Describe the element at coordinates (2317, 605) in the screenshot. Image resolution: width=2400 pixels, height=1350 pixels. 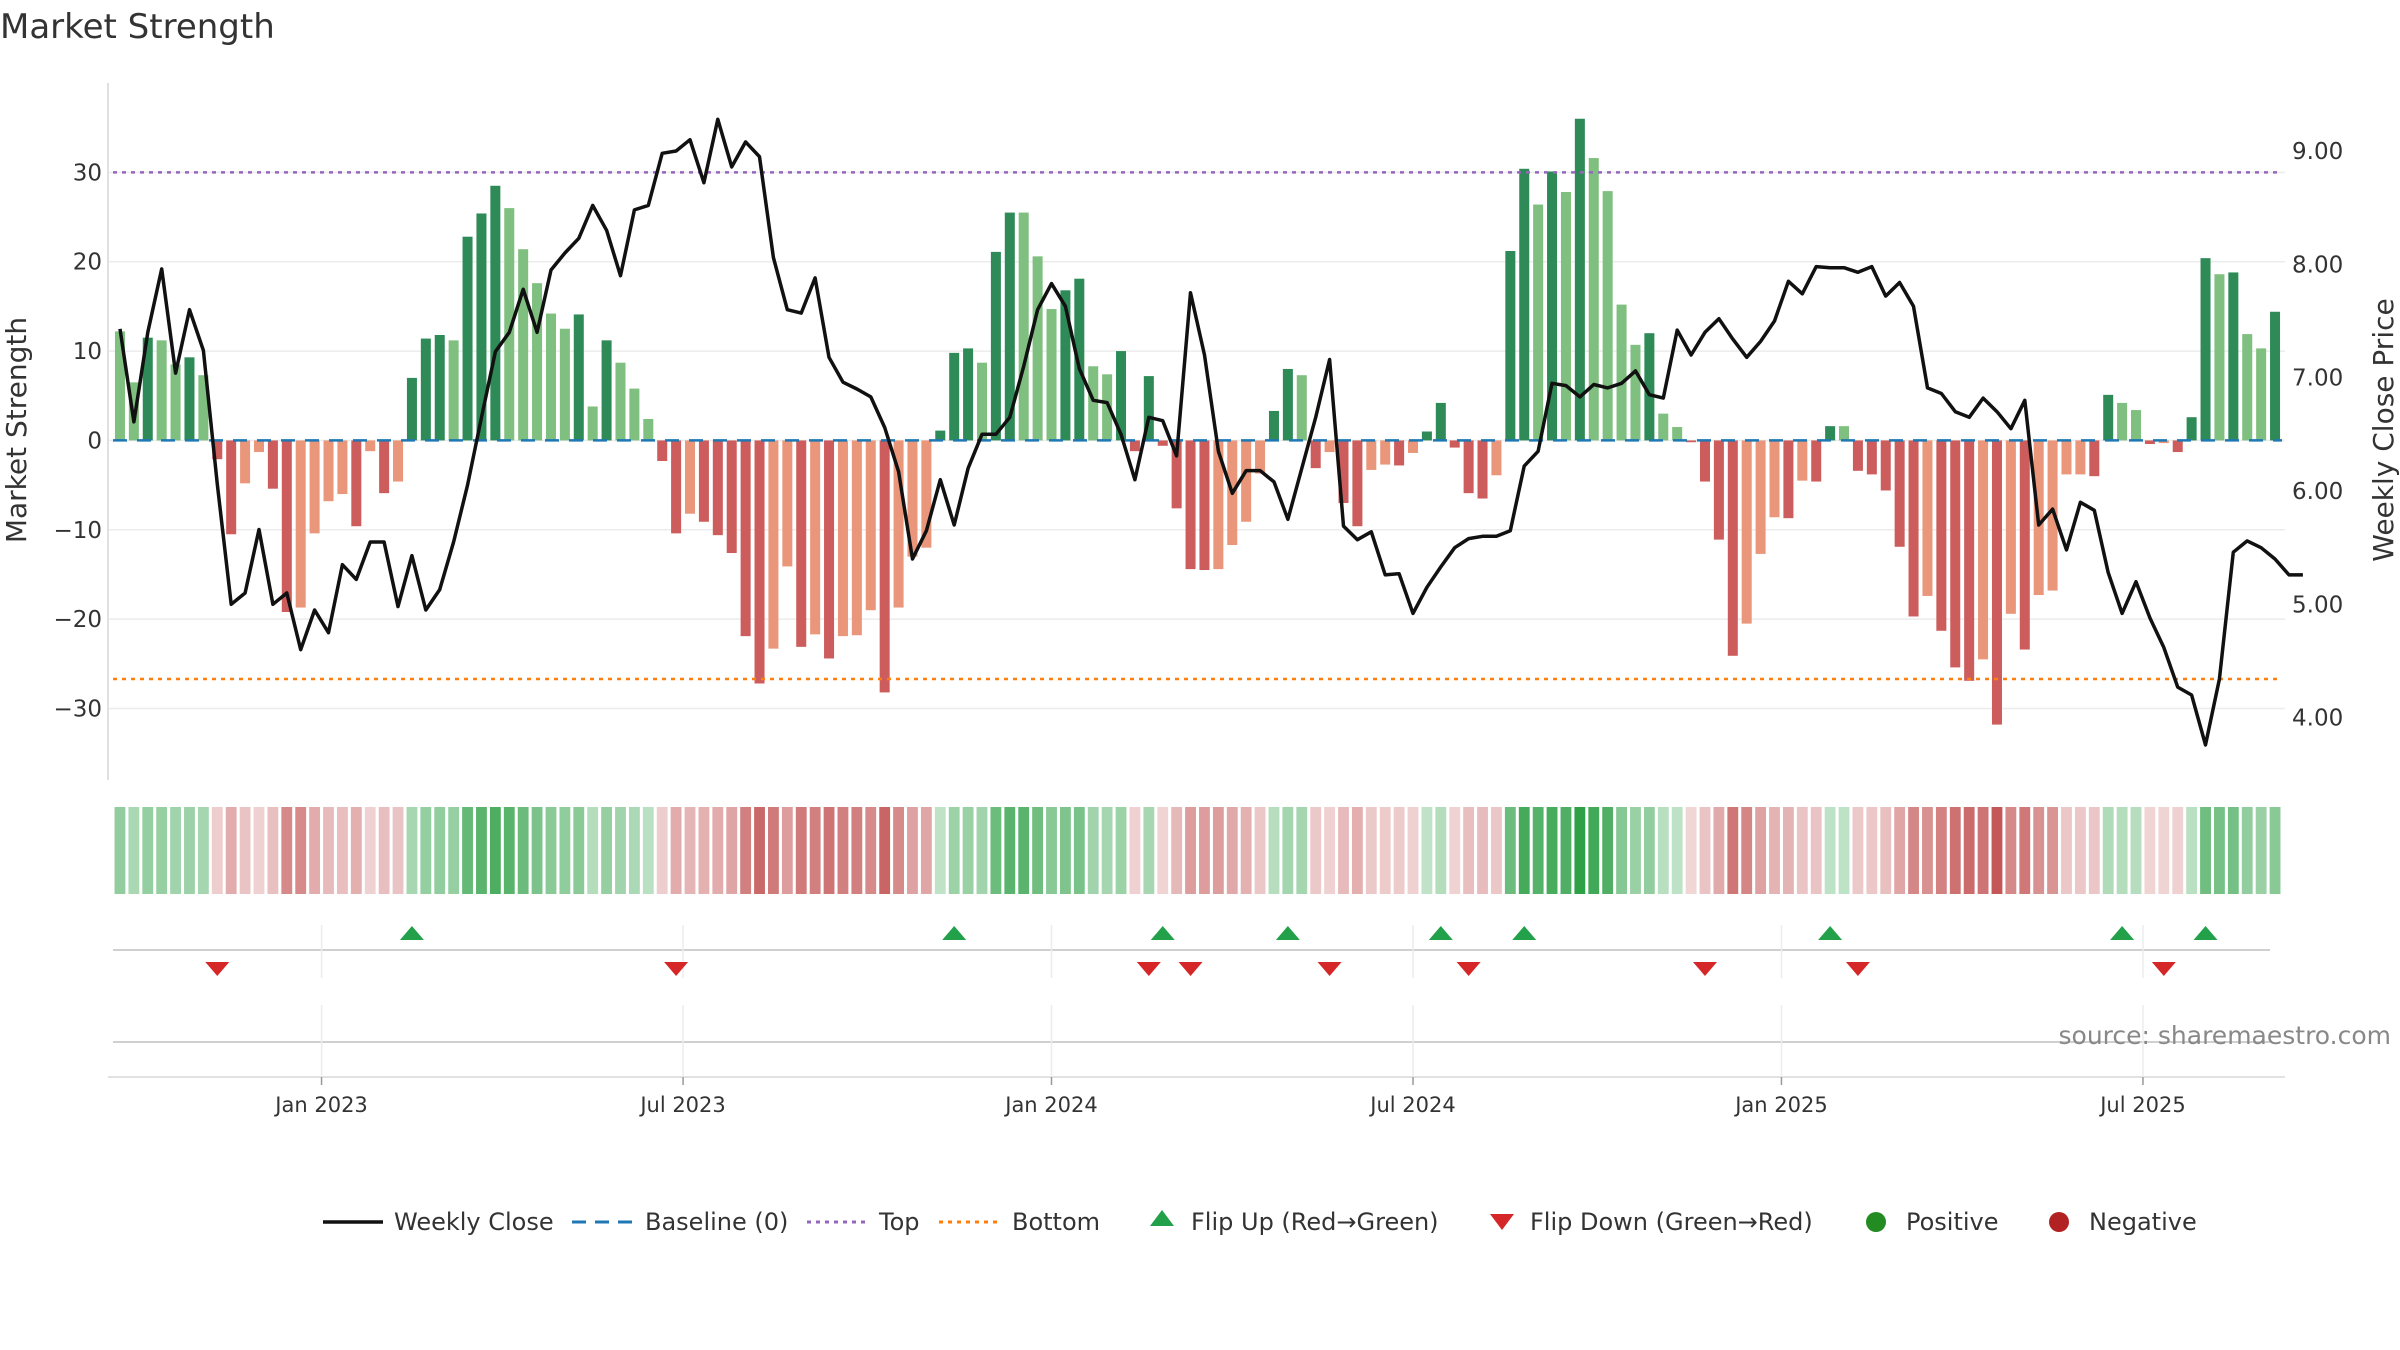
I see `y2-tick-label: 5.00` at that location.